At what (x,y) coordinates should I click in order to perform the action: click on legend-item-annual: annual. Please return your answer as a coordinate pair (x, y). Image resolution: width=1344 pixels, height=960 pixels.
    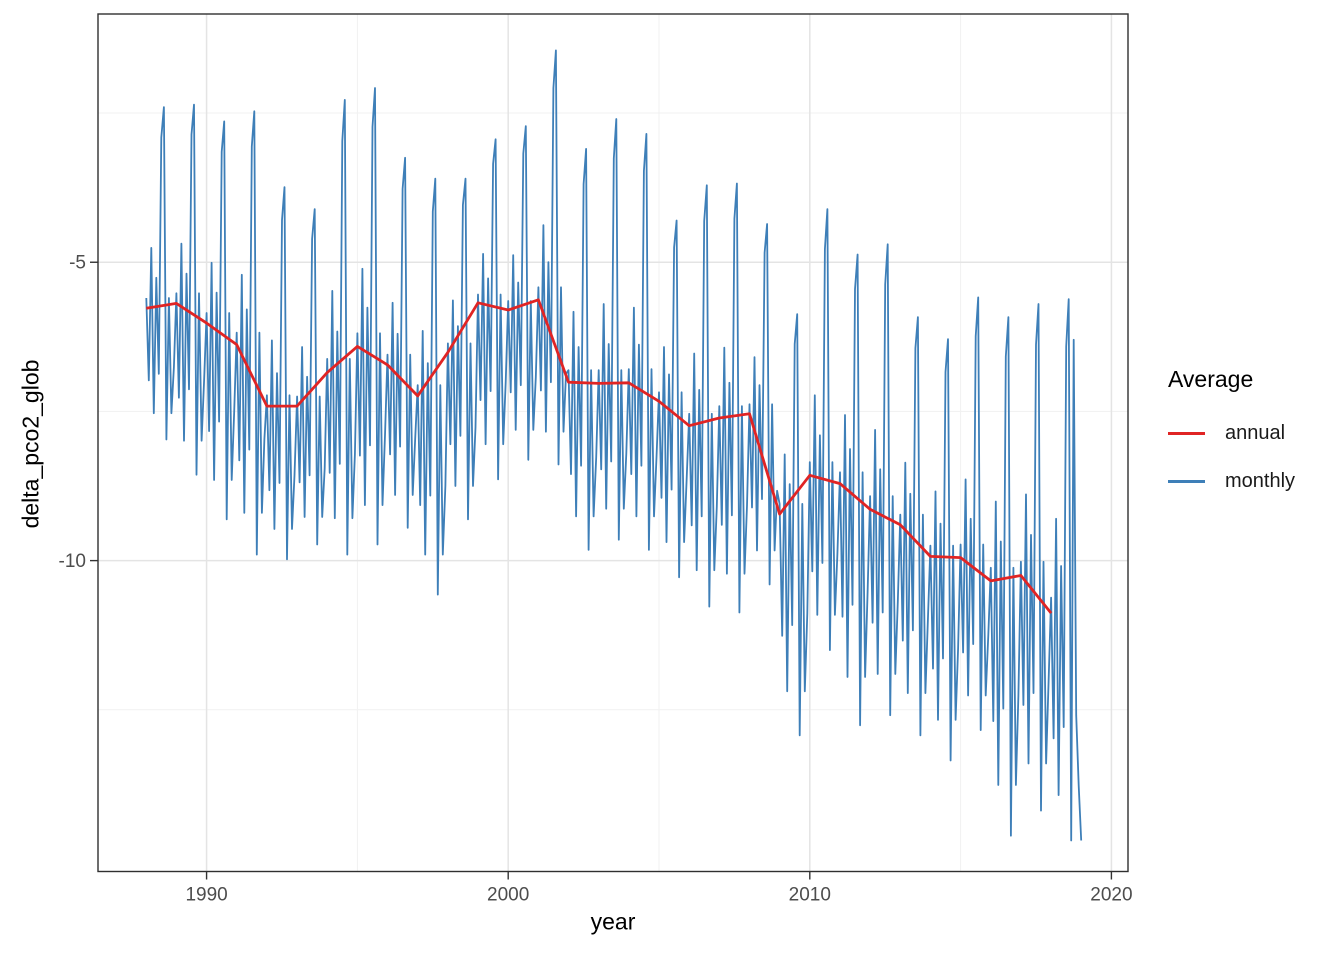
    Looking at the image, I should click on (1231, 433).